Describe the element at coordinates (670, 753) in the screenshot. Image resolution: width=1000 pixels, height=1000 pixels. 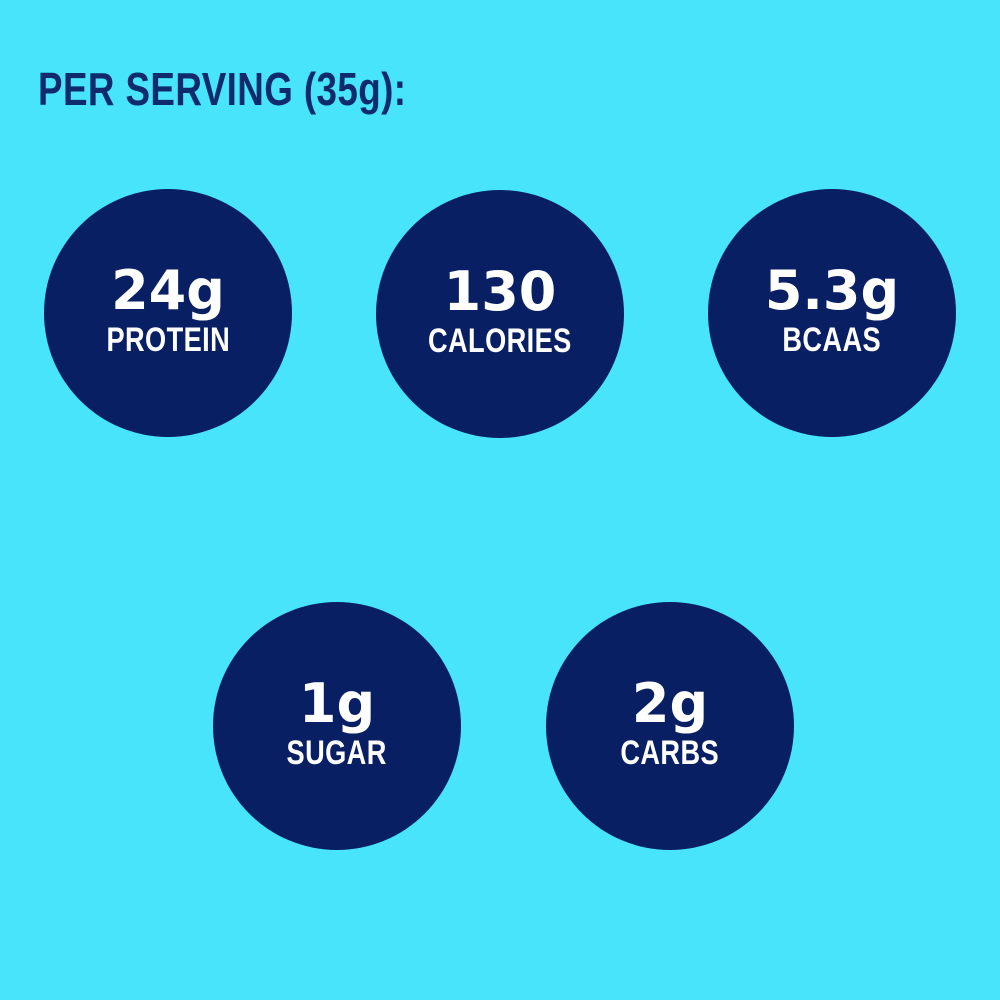
I see `carbs-label: CARBS` at that location.